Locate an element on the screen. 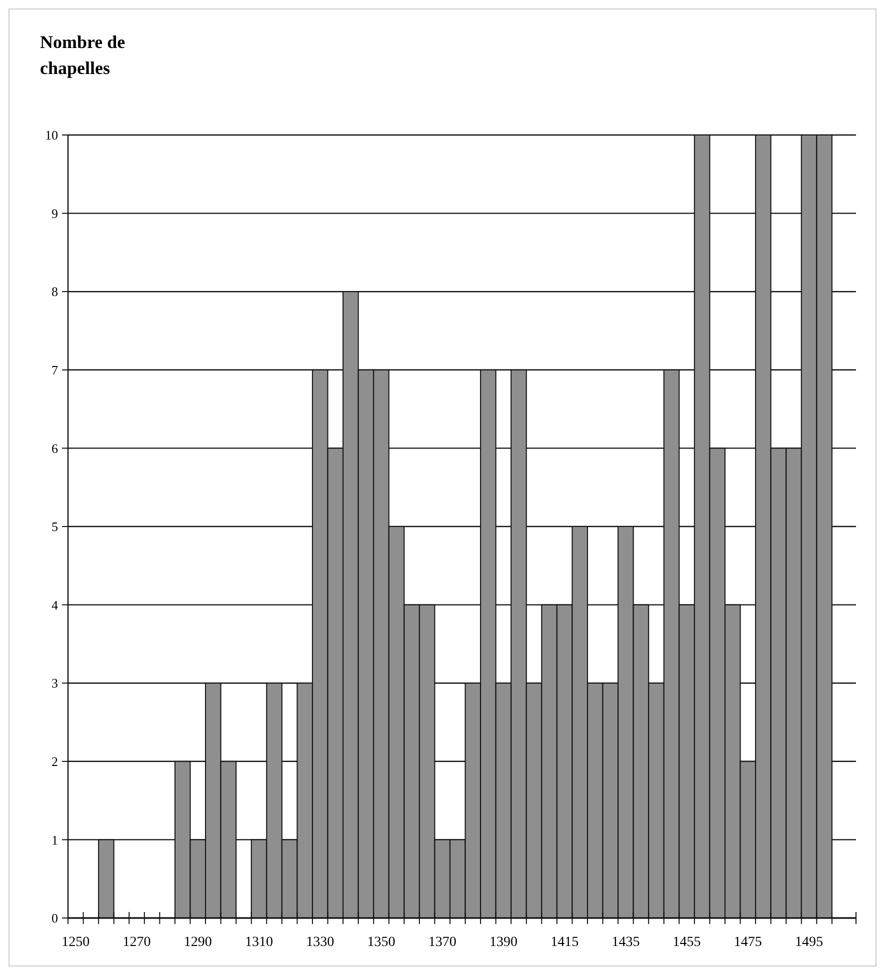 The image size is (885, 975). x-tick-label: 1390 is located at coordinates (503, 942).